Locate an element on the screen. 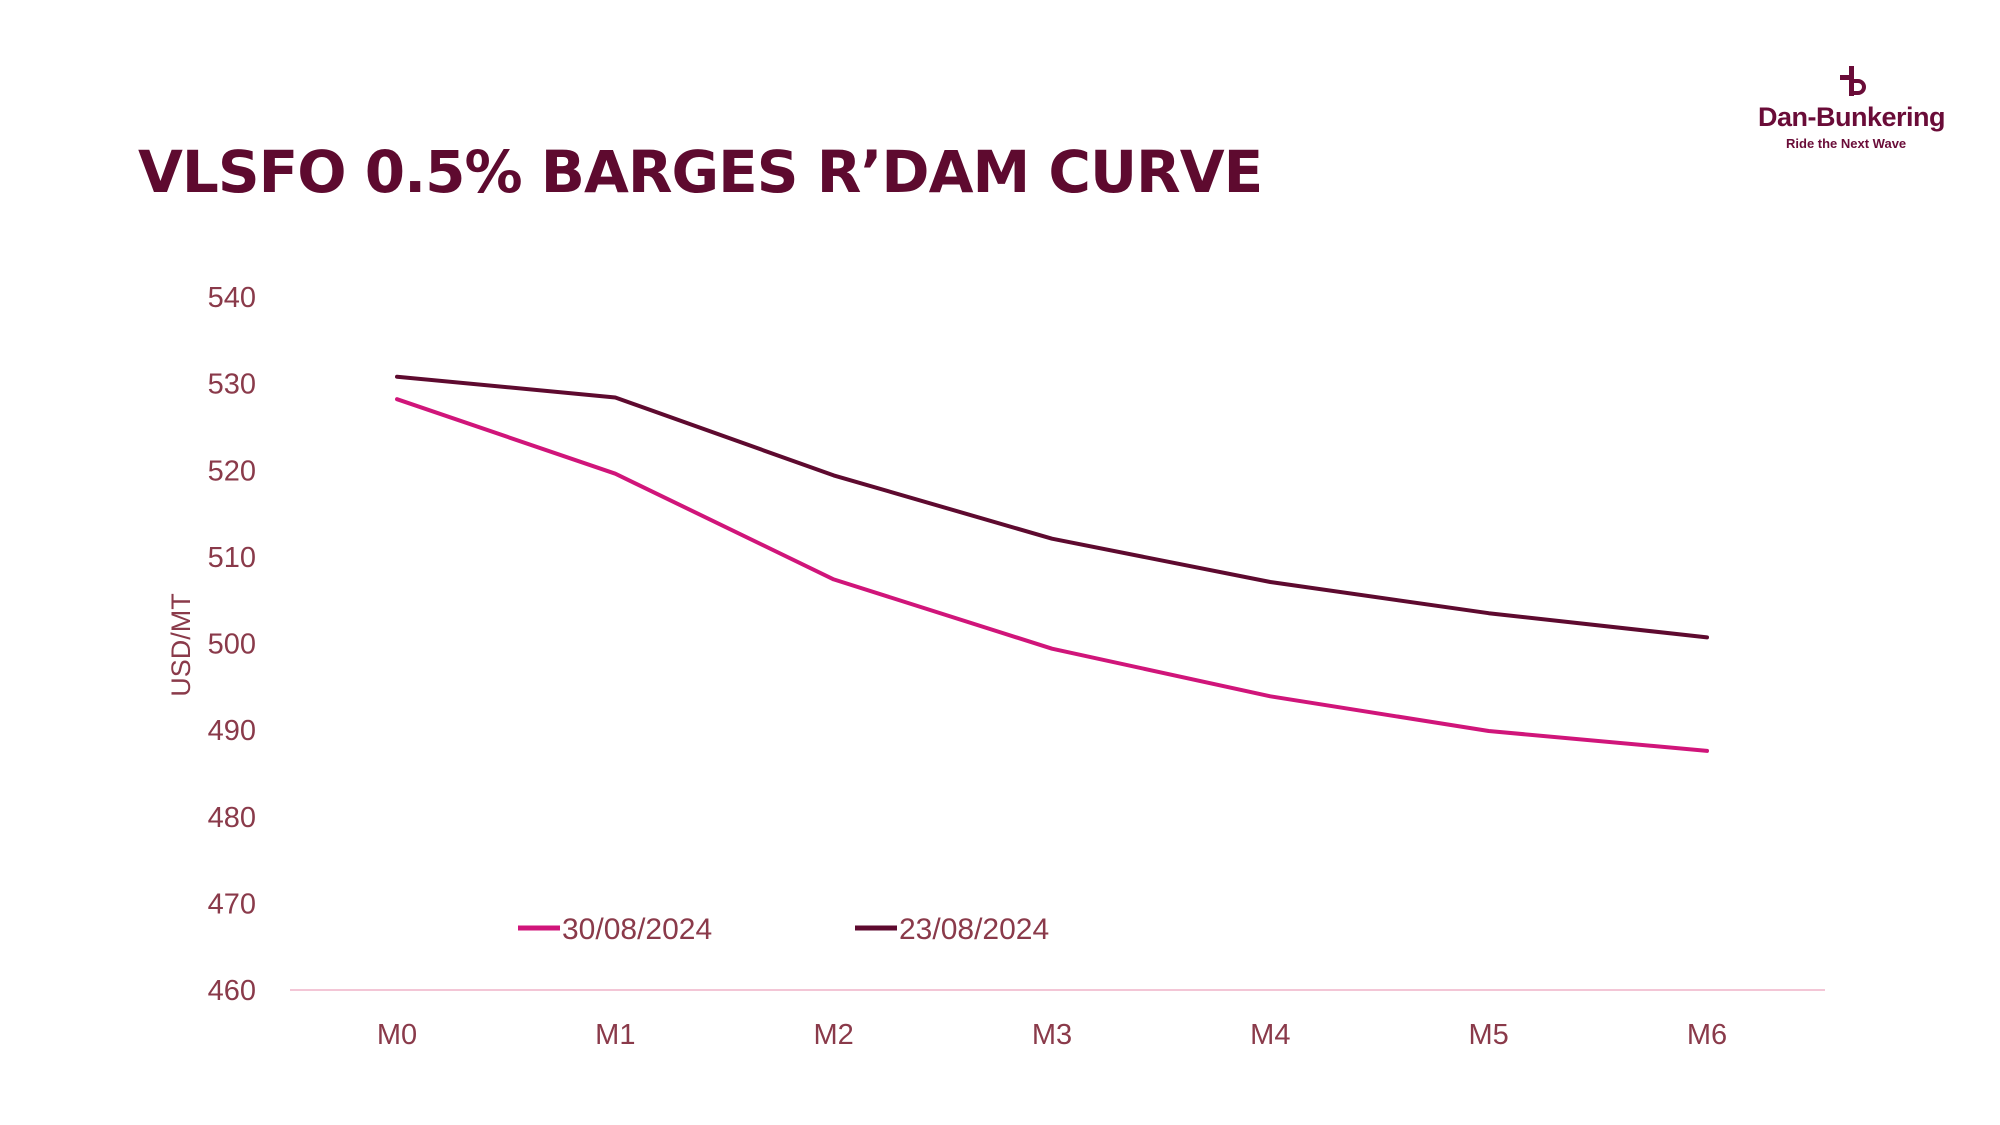  x-tick-label: M3 is located at coordinates (1052, 1035).